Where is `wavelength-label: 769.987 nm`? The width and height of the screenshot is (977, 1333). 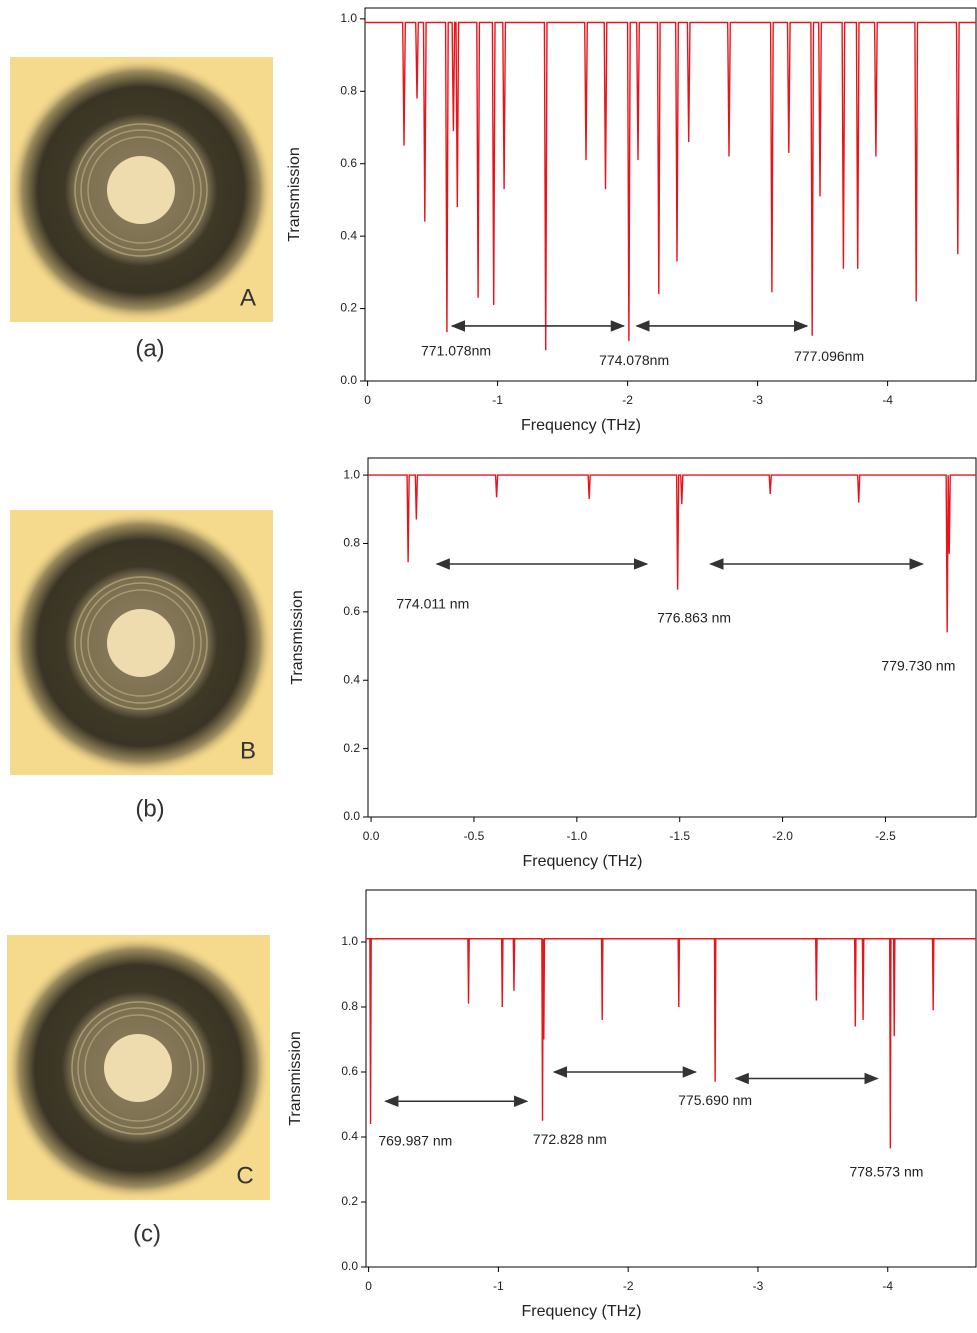
wavelength-label: 769.987 nm is located at coordinates (415, 1141).